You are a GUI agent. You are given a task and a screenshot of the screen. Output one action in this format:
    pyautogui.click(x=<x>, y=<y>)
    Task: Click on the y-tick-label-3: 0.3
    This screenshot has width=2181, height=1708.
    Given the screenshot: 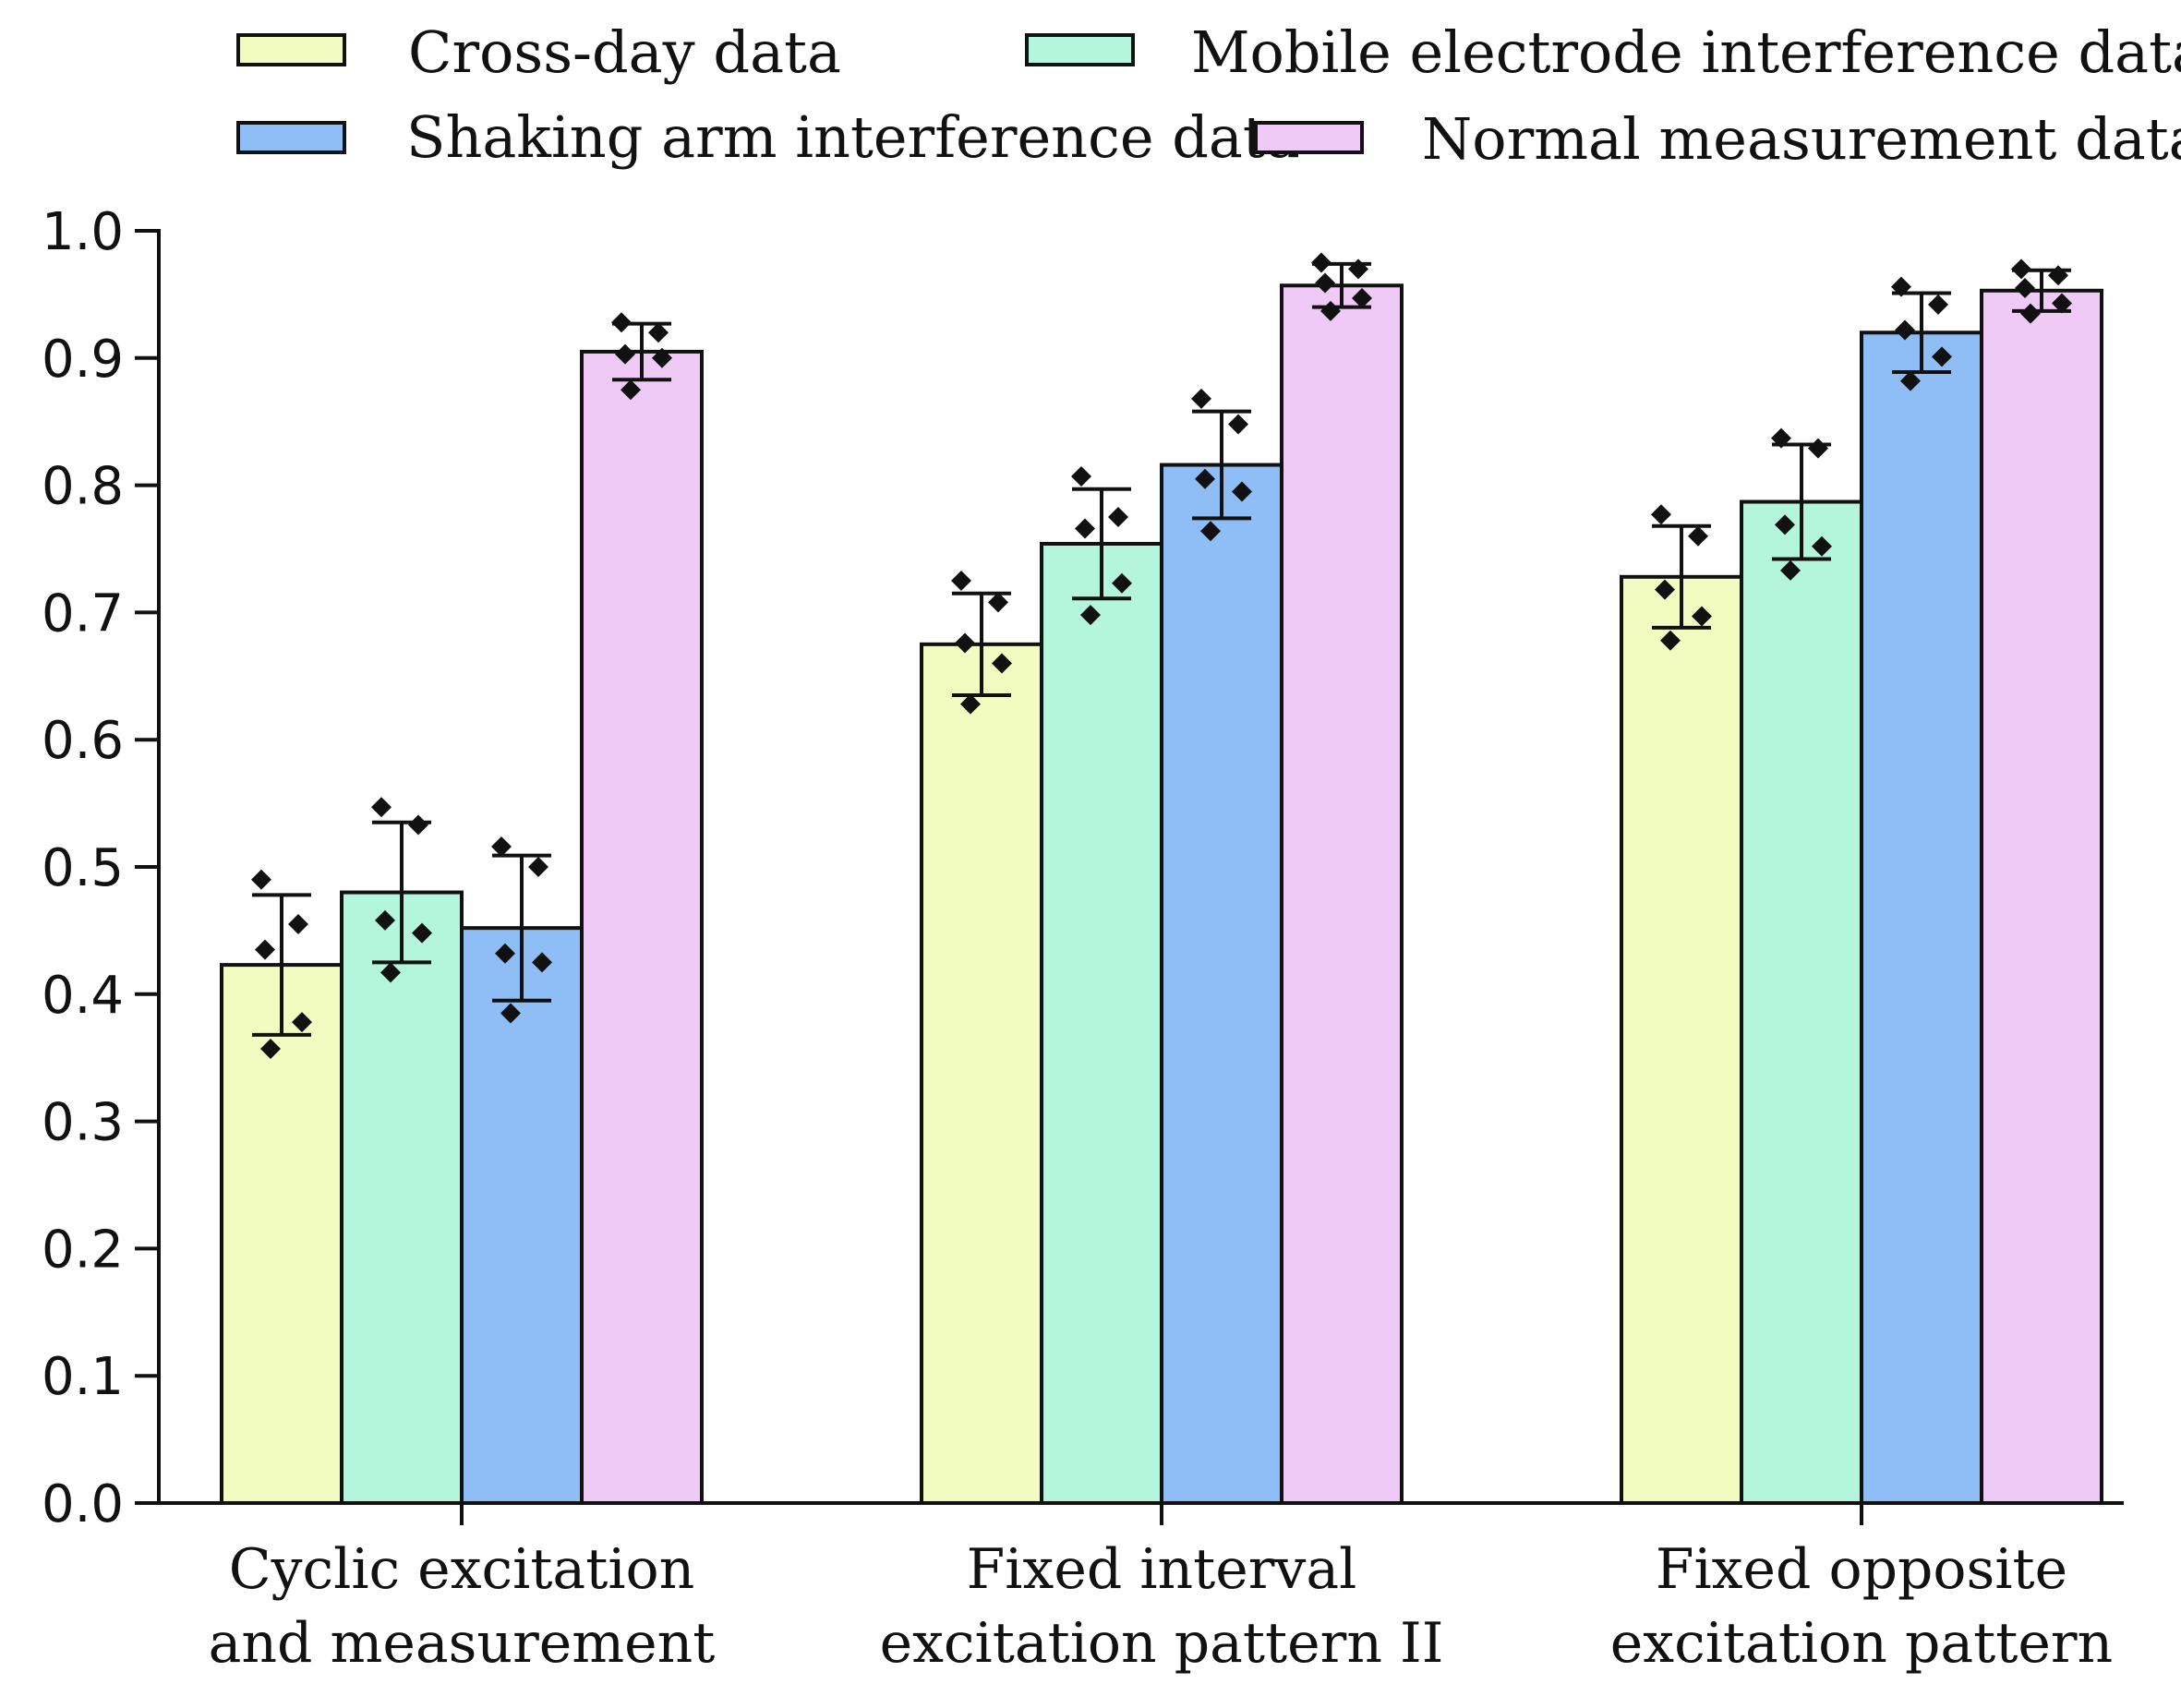 What is the action you would take?
    pyautogui.click(x=83, y=1123)
    